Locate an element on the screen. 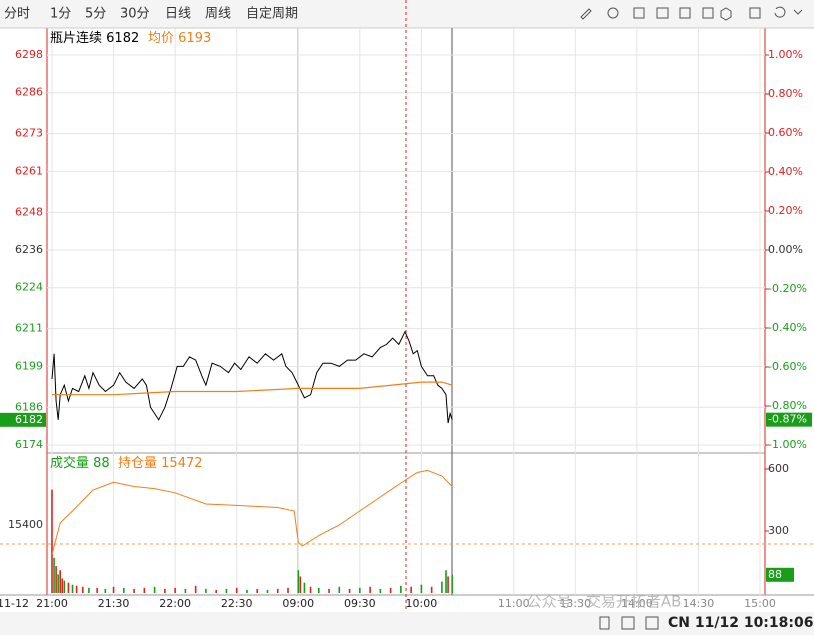 This screenshot has width=814, height=639. y2-tick-label: -0.20% is located at coordinates (787, 288).